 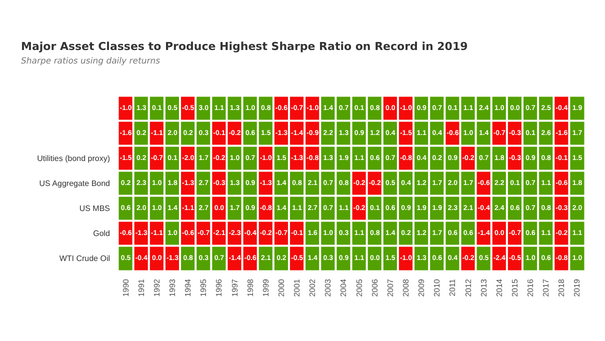 I want to click on x-tick-label: 1998, so click(x=250, y=287).